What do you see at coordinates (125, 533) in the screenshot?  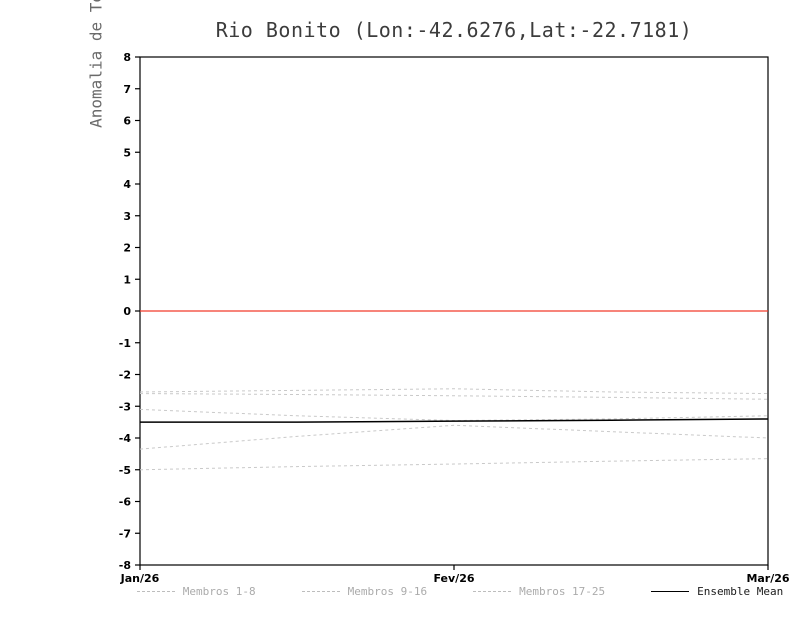 I see `y-tick-label: -7` at bounding box center [125, 533].